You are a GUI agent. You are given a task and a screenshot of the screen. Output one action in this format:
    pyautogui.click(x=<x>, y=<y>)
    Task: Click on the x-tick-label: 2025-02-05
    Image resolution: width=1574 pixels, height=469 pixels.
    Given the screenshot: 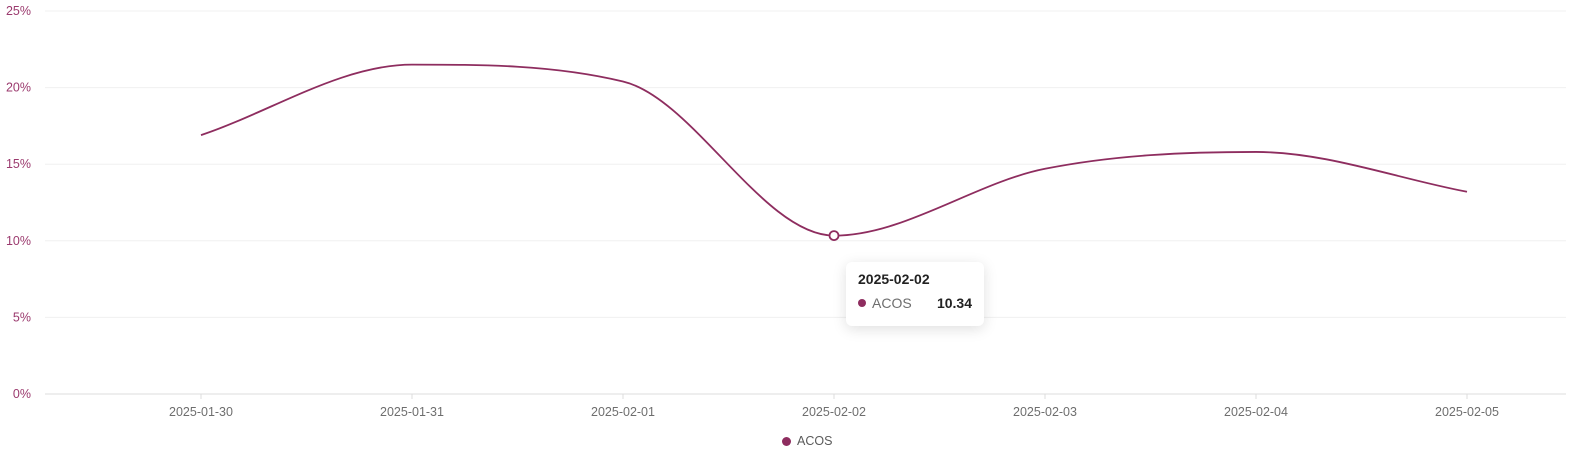 What is the action you would take?
    pyautogui.click(x=1467, y=412)
    